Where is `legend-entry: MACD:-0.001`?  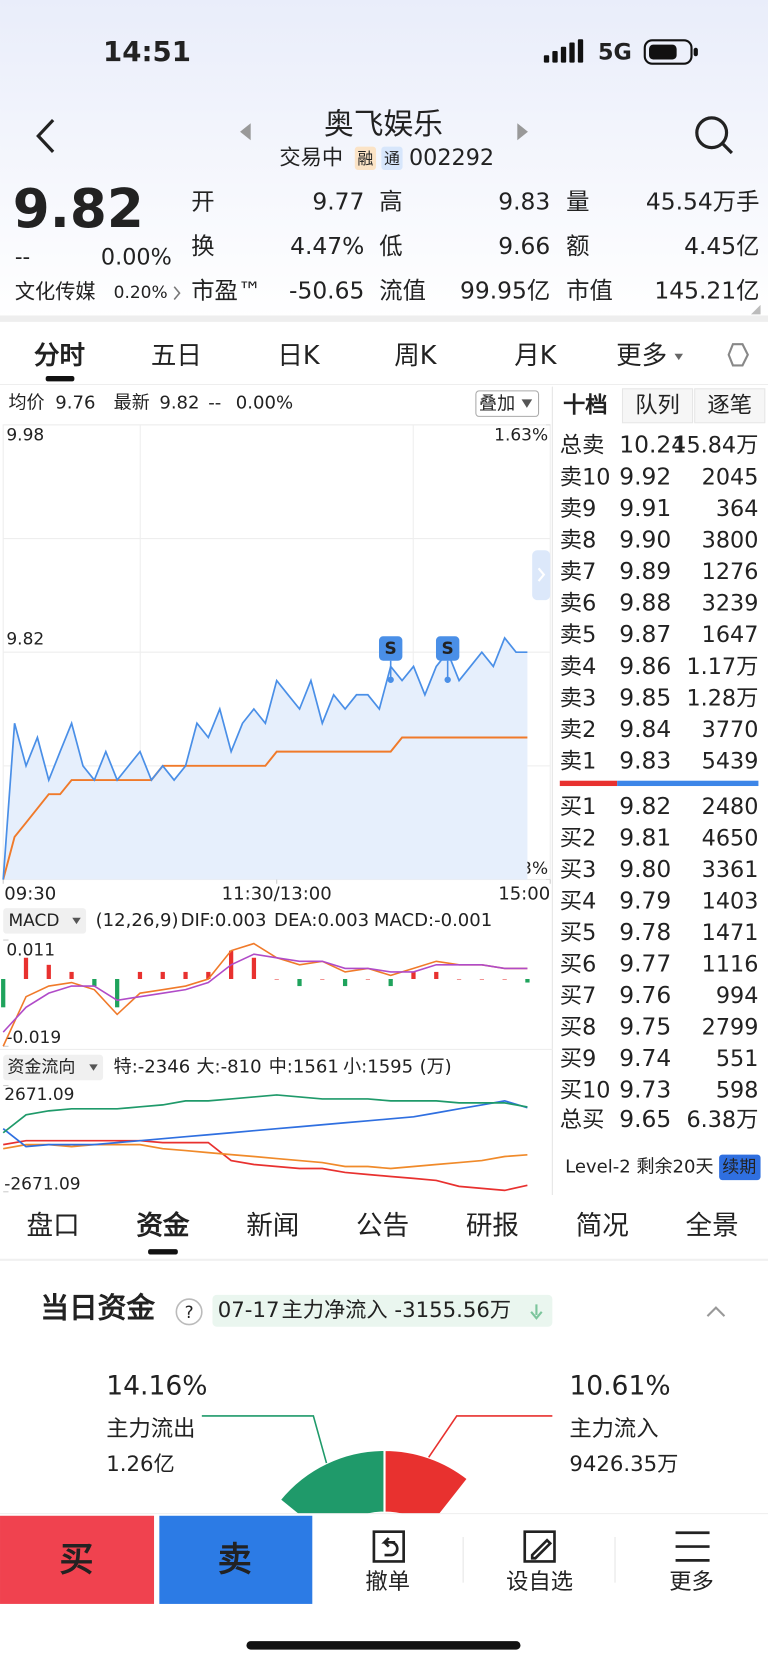
legend-entry: MACD:-0.001 is located at coordinates (433, 920).